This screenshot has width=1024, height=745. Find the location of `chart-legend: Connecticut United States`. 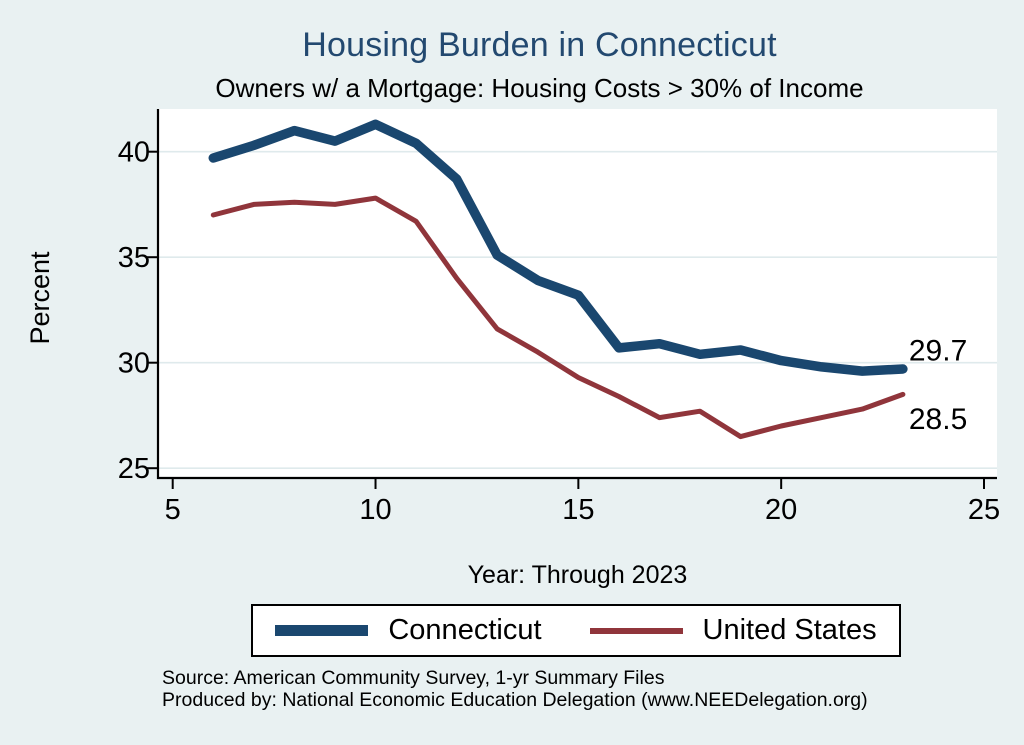

chart-legend: Connecticut United States is located at coordinates (576, 630).